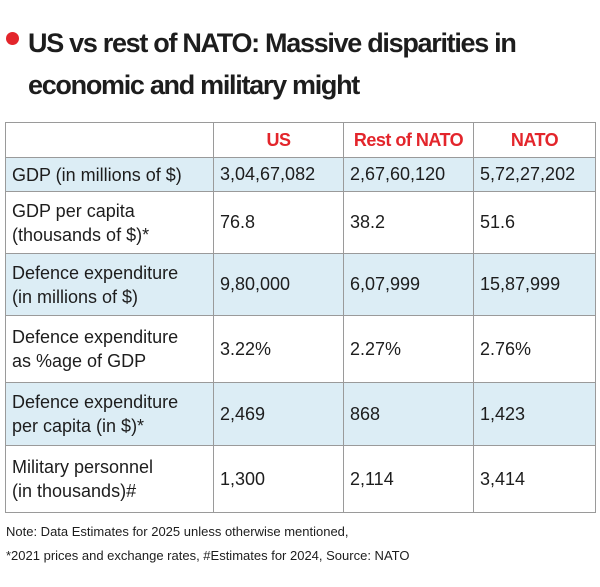  What do you see at coordinates (534, 284) in the screenshot?
I see `value-cell: 15,87,999` at bounding box center [534, 284].